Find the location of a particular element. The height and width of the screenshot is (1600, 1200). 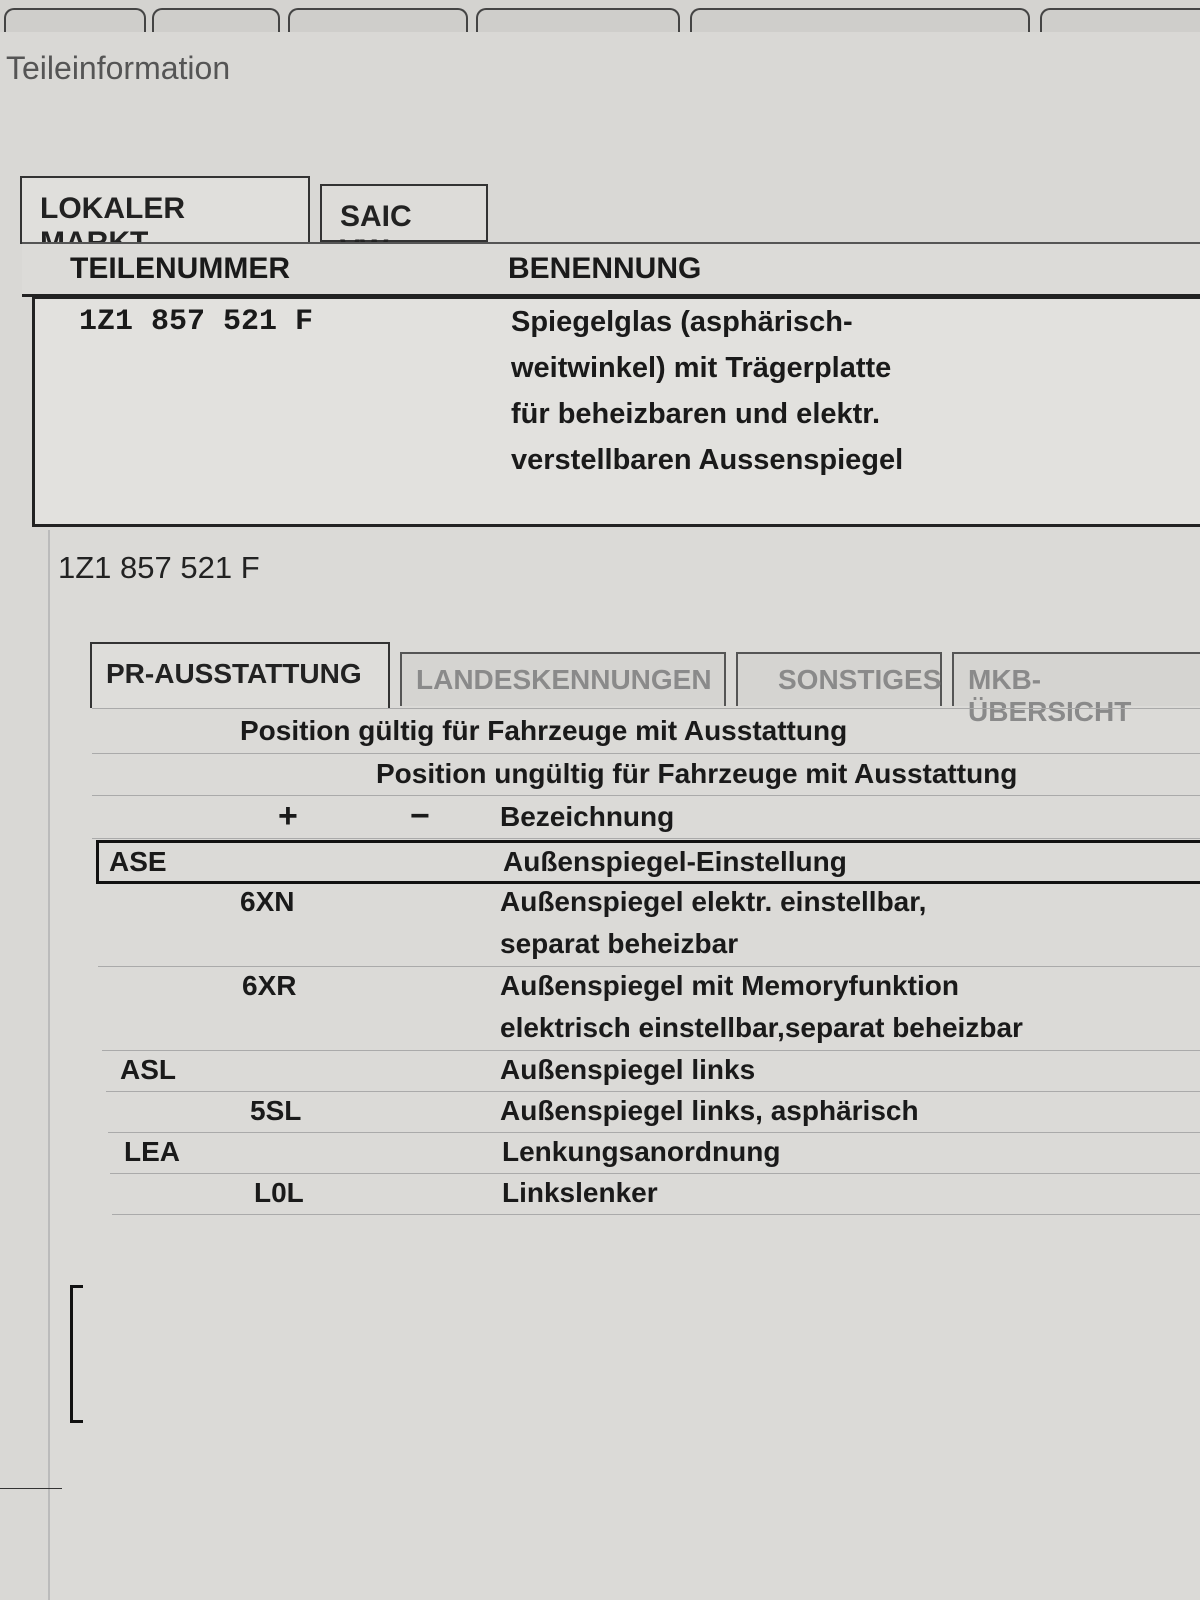

column-header: + − Bezeichnung is located at coordinates (646, 817).